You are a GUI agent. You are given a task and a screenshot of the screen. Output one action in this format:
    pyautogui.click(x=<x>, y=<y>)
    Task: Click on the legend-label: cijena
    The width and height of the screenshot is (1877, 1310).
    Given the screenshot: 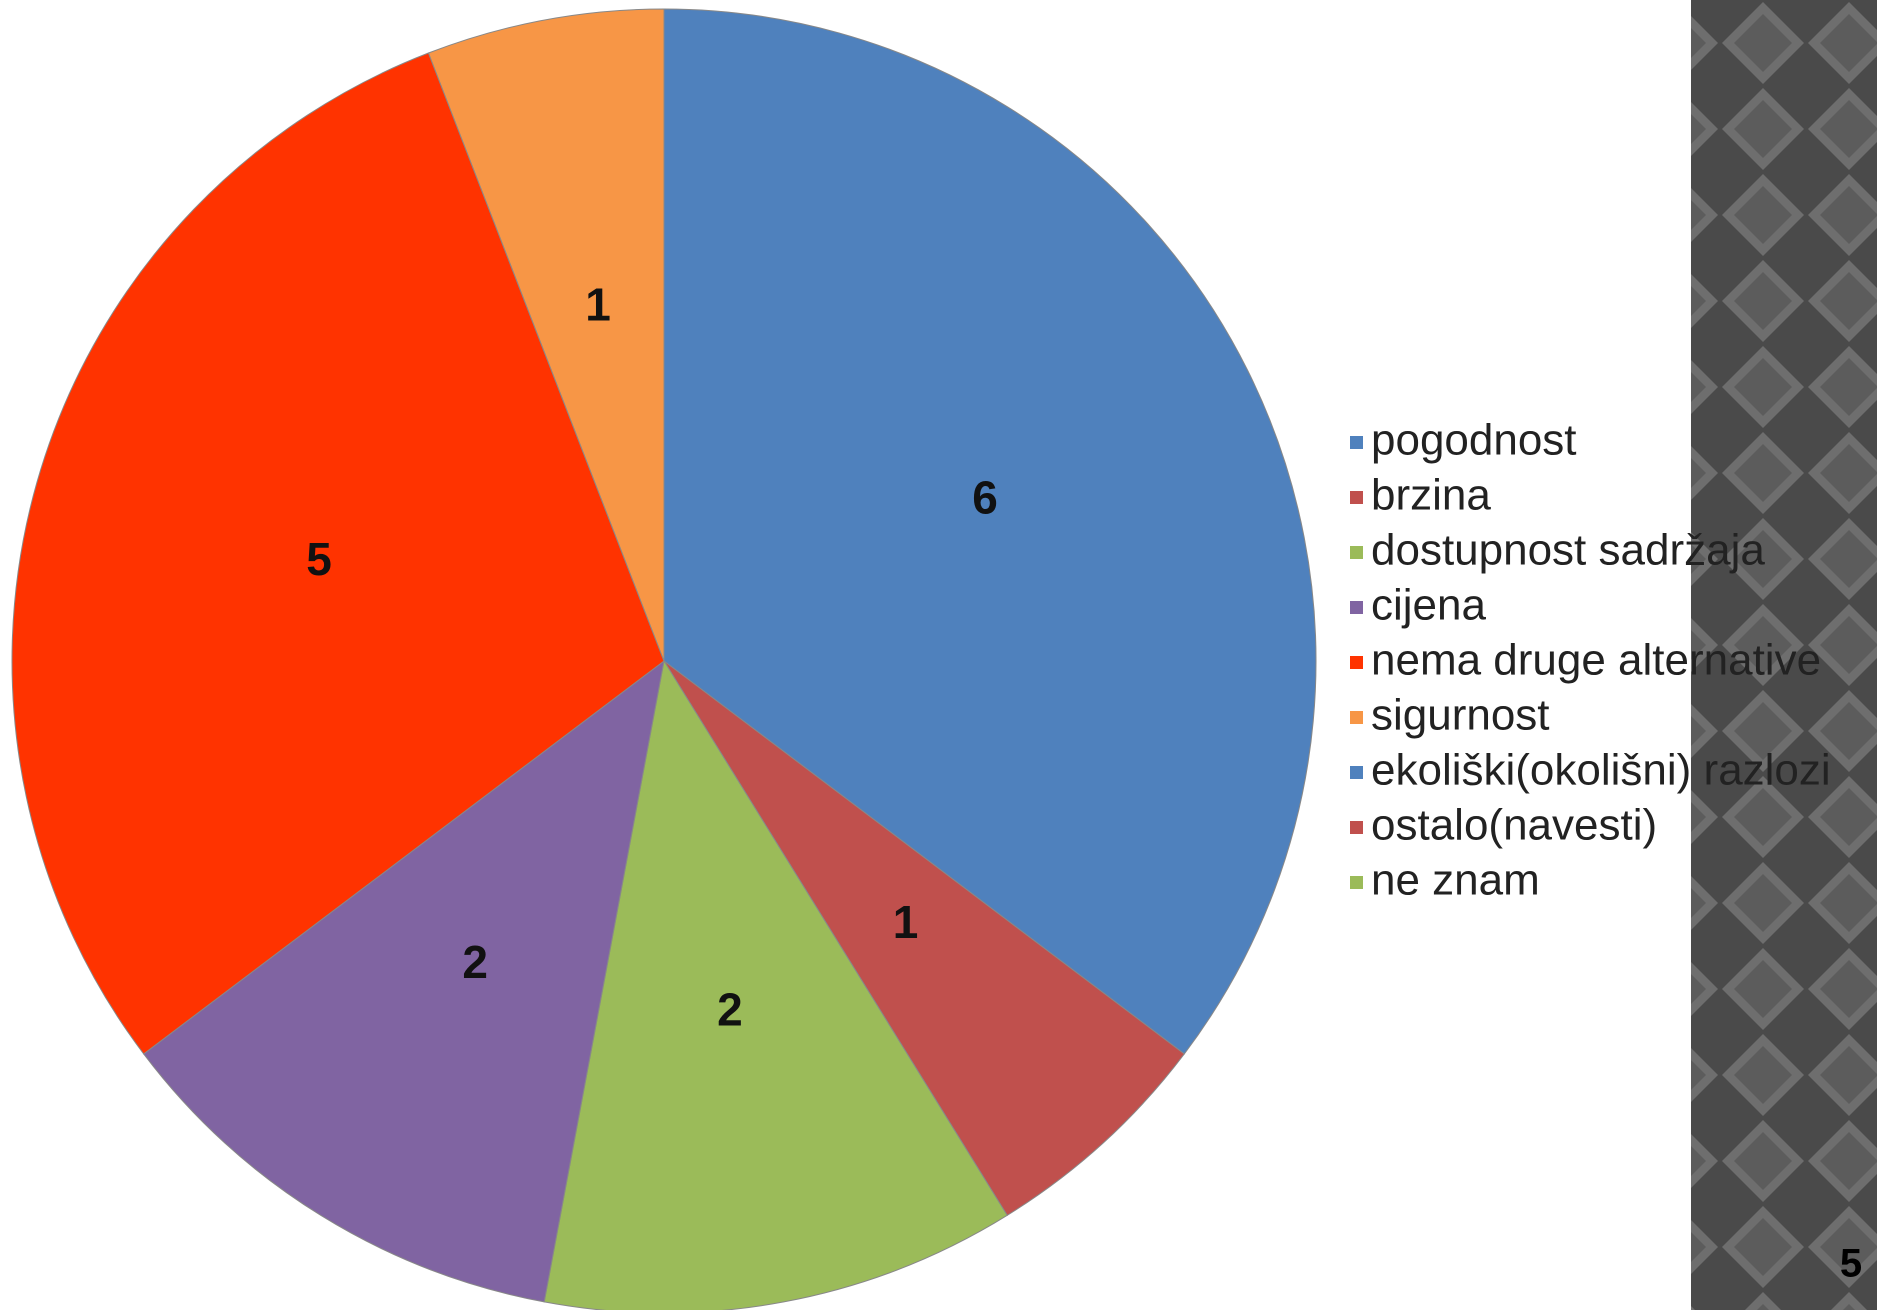 What is the action you would take?
    pyautogui.click(x=1428, y=605)
    